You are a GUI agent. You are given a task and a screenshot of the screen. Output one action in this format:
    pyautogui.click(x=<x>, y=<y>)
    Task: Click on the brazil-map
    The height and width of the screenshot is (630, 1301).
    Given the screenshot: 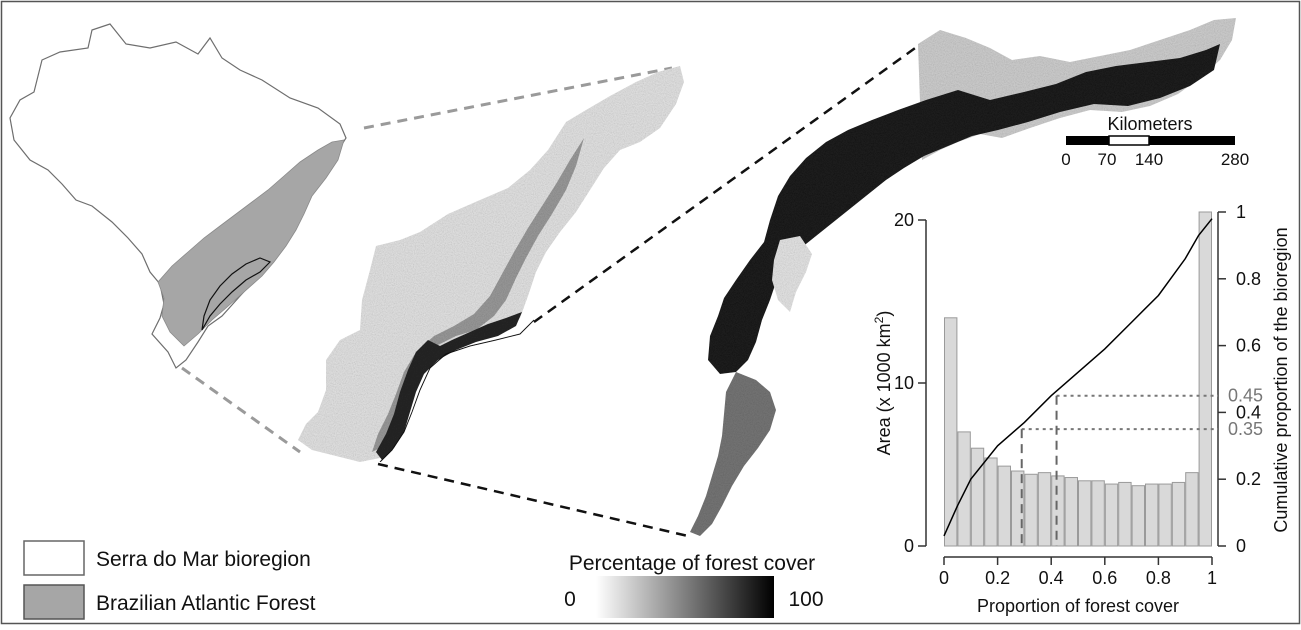 What is the action you would take?
    pyautogui.click(x=178, y=196)
    